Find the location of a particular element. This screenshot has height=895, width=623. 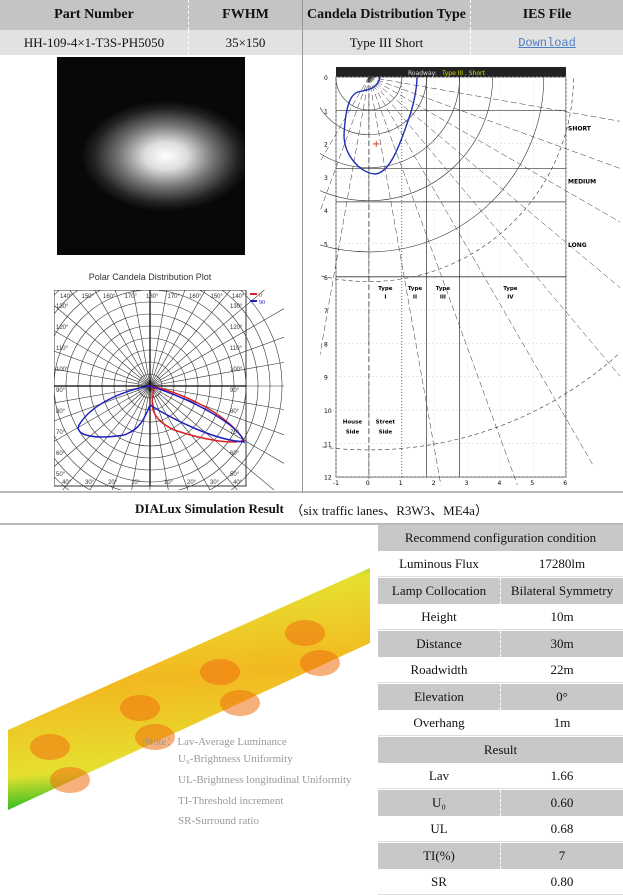

ies-cell: Download is located at coordinates (546, 42).